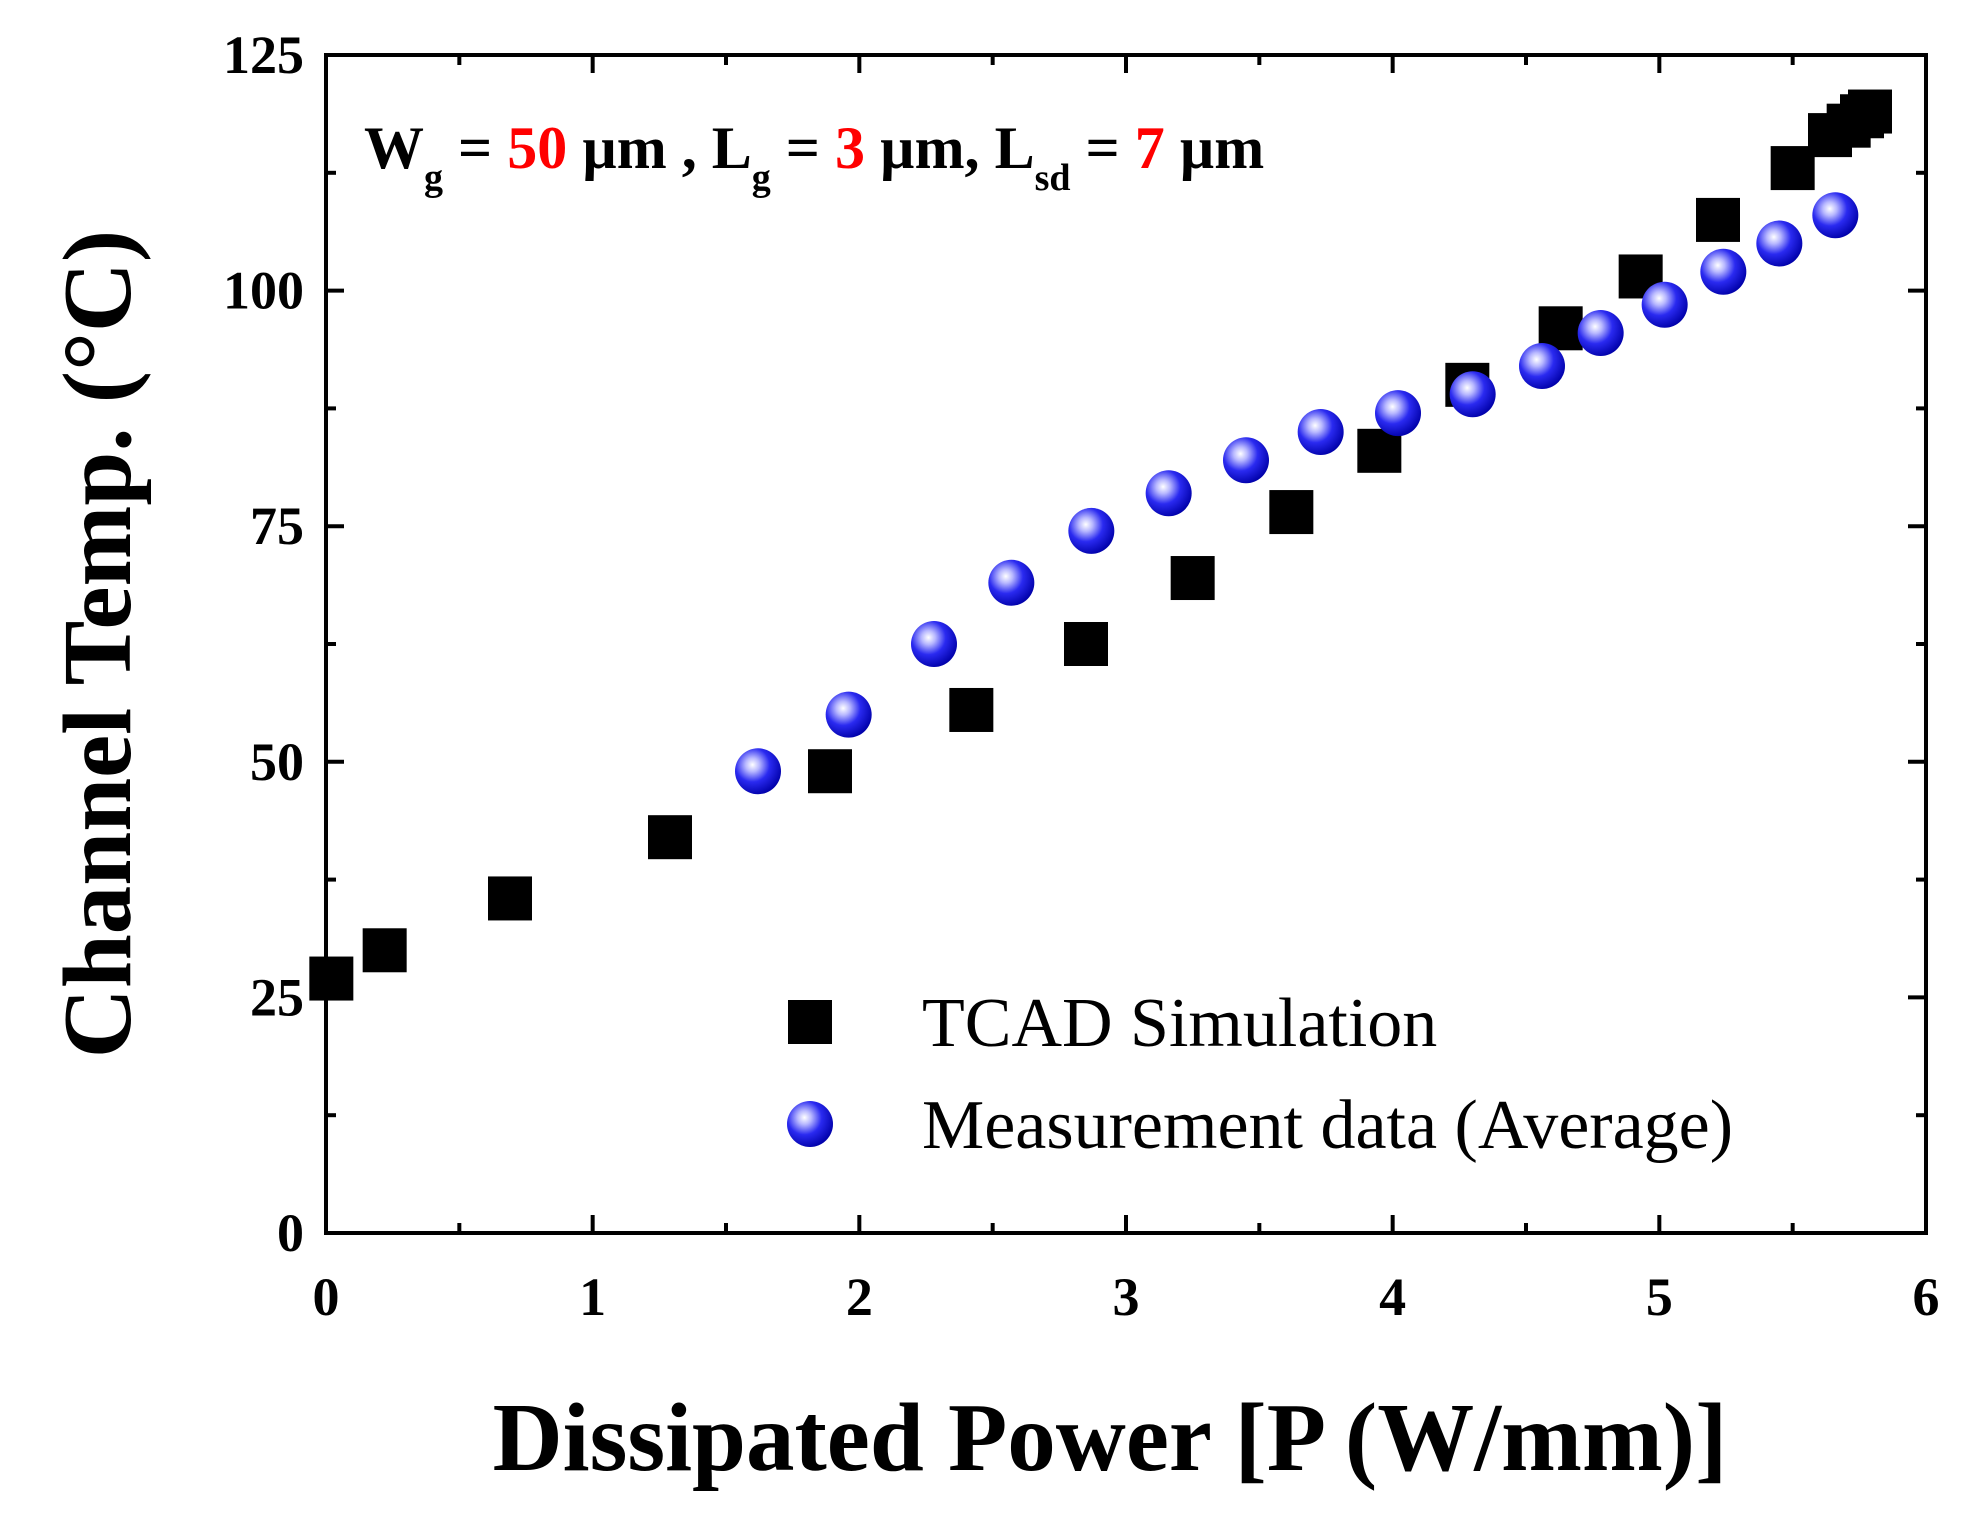 Image resolution: width=1970 pixels, height=1517 pixels. What do you see at coordinates (277, 997) in the screenshot?
I see `y-tick-label-25: 25` at bounding box center [277, 997].